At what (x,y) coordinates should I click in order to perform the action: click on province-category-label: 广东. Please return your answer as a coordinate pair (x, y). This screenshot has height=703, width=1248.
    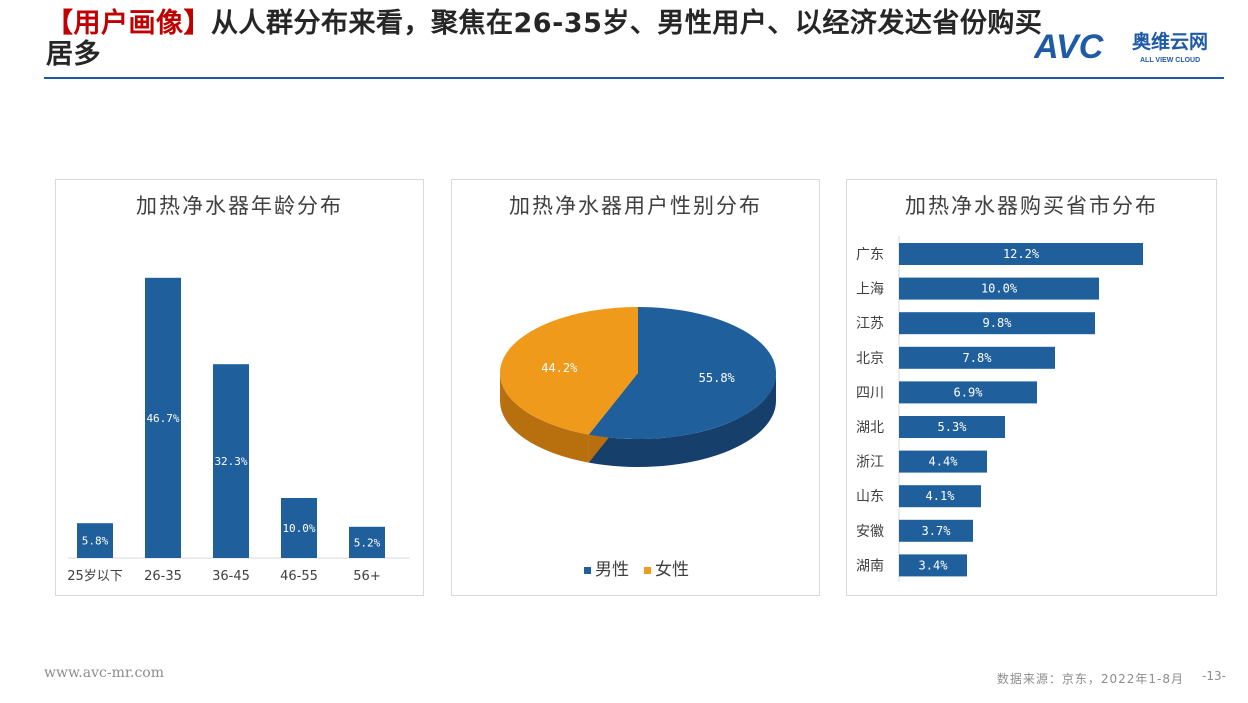
    Looking at the image, I should click on (870, 255).